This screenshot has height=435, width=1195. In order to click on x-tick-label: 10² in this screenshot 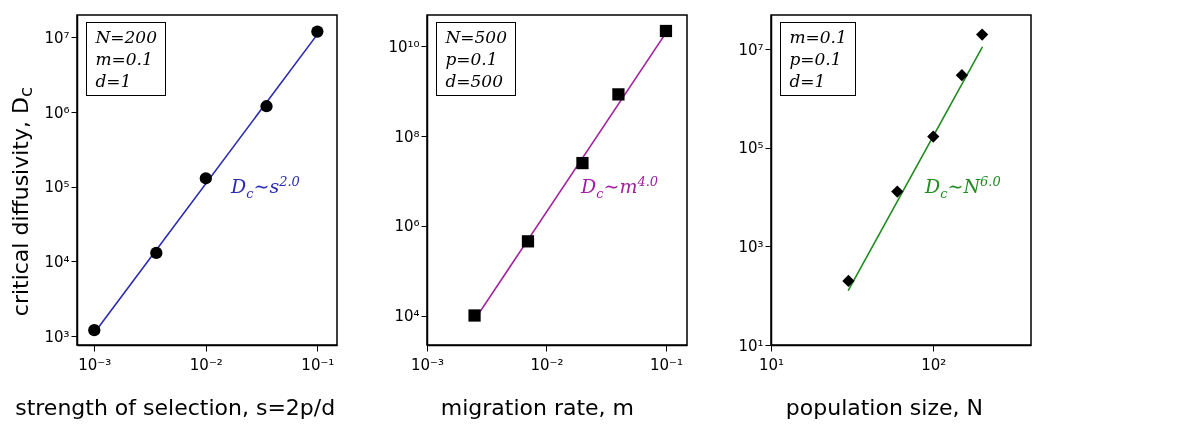, I will do `click(934, 364)`.